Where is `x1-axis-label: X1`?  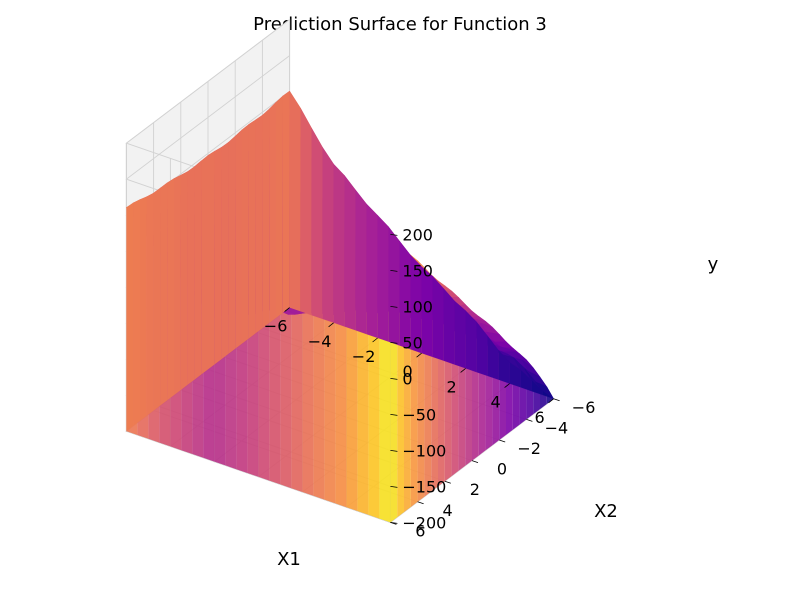
x1-axis-label: X1 is located at coordinates (289, 559).